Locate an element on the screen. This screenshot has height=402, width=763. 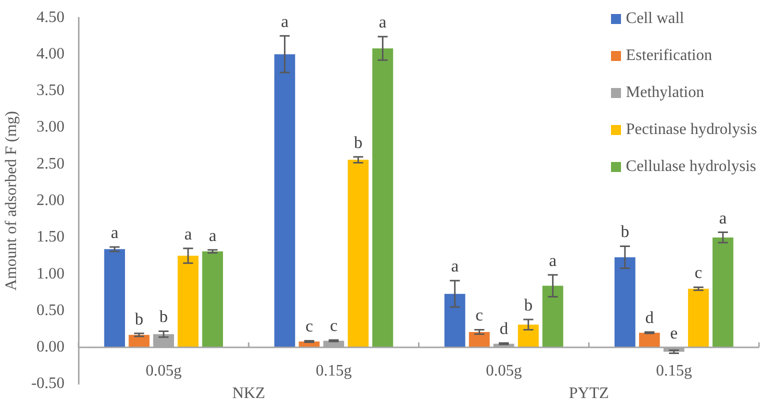
legend-label: Cell wall is located at coordinates (655, 19).